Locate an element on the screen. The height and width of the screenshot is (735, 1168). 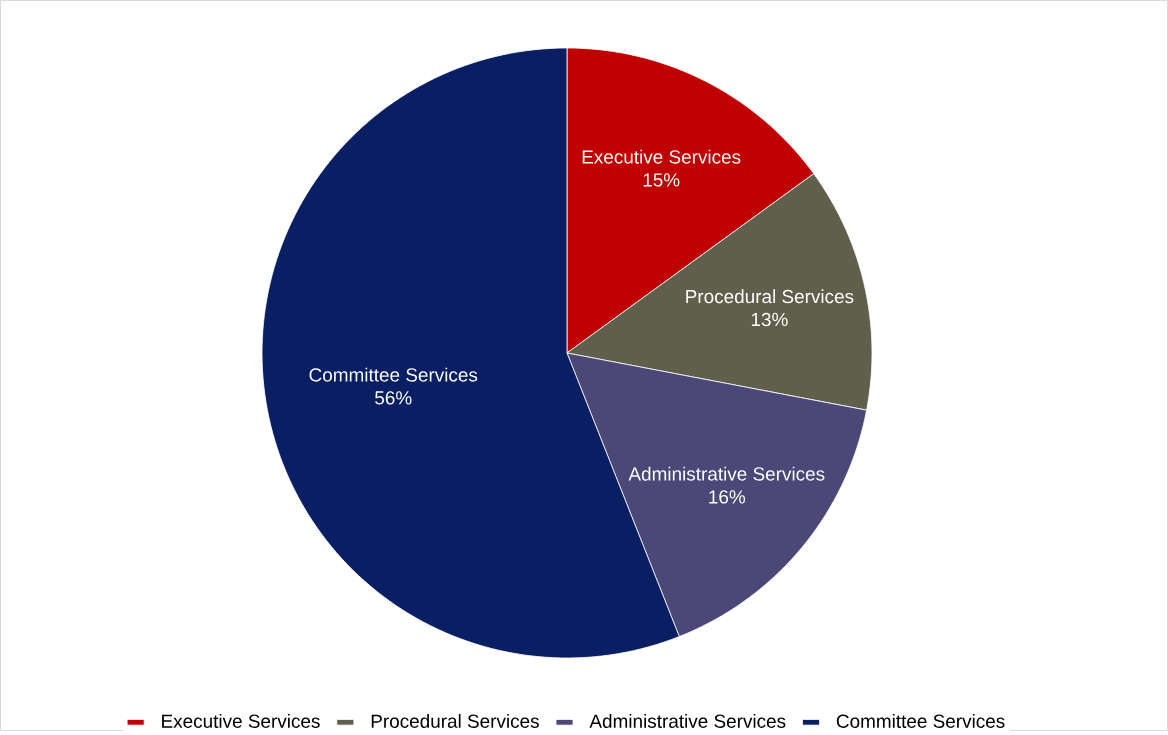
legend-label: Executive Services is located at coordinates (241, 721).